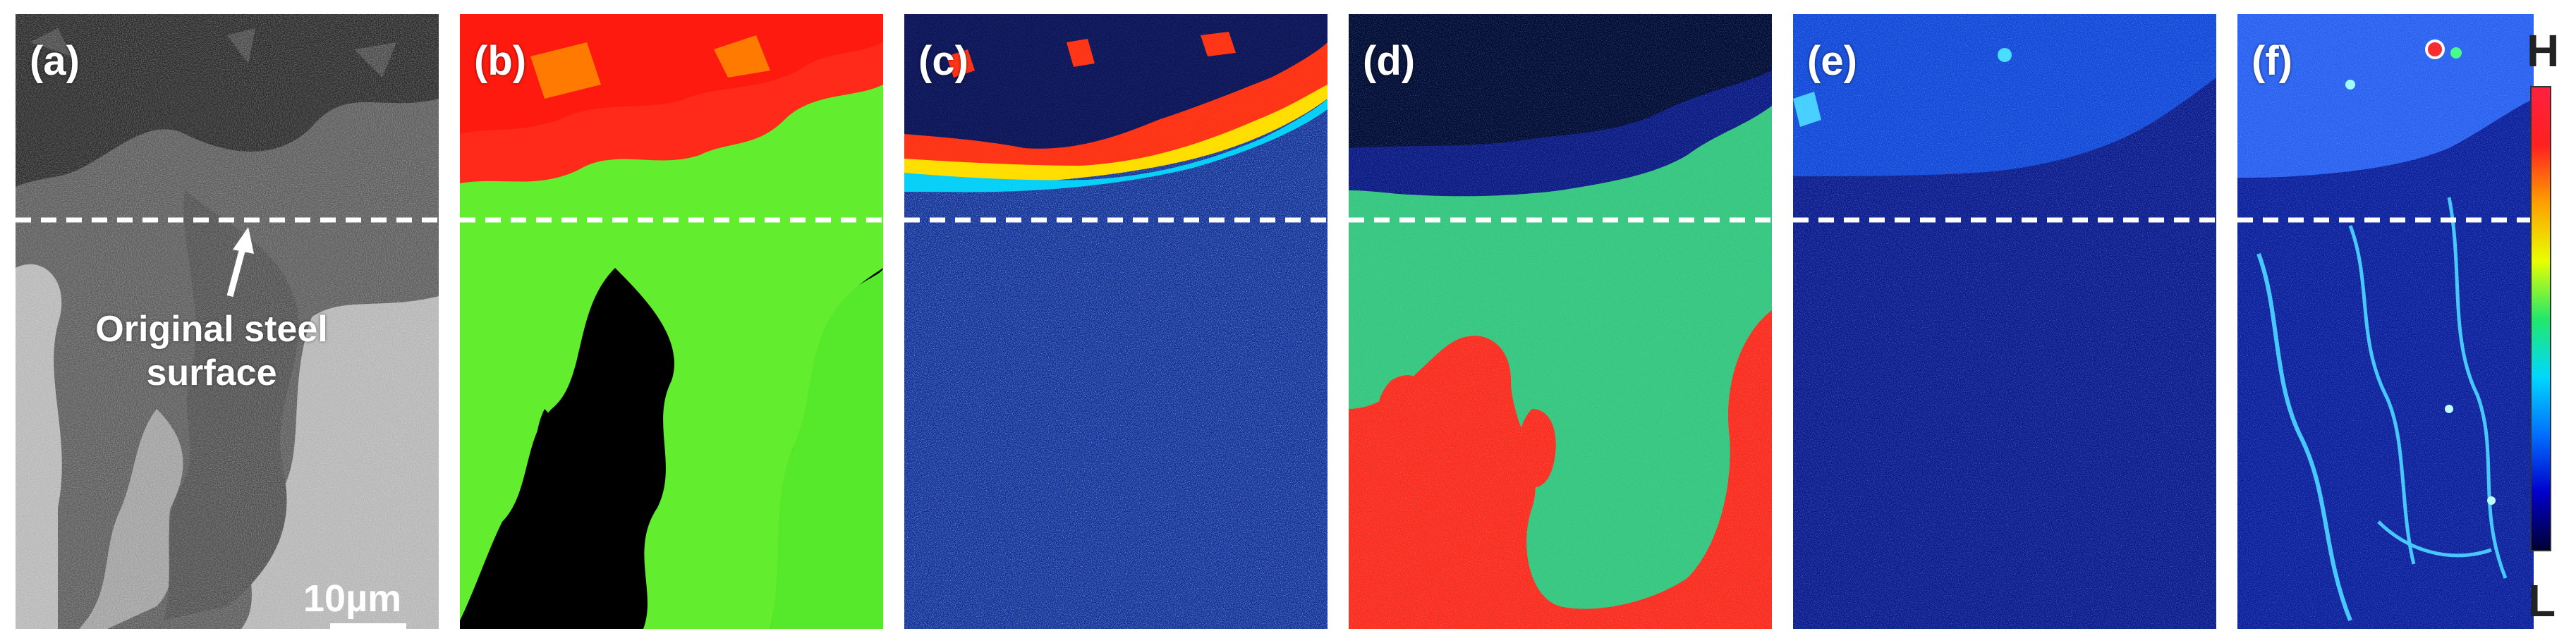 The image size is (2576, 643). What do you see at coordinates (243, 241) in the screenshot?
I see `surface-arrowhead-icon` at bounding box center [243, 241].